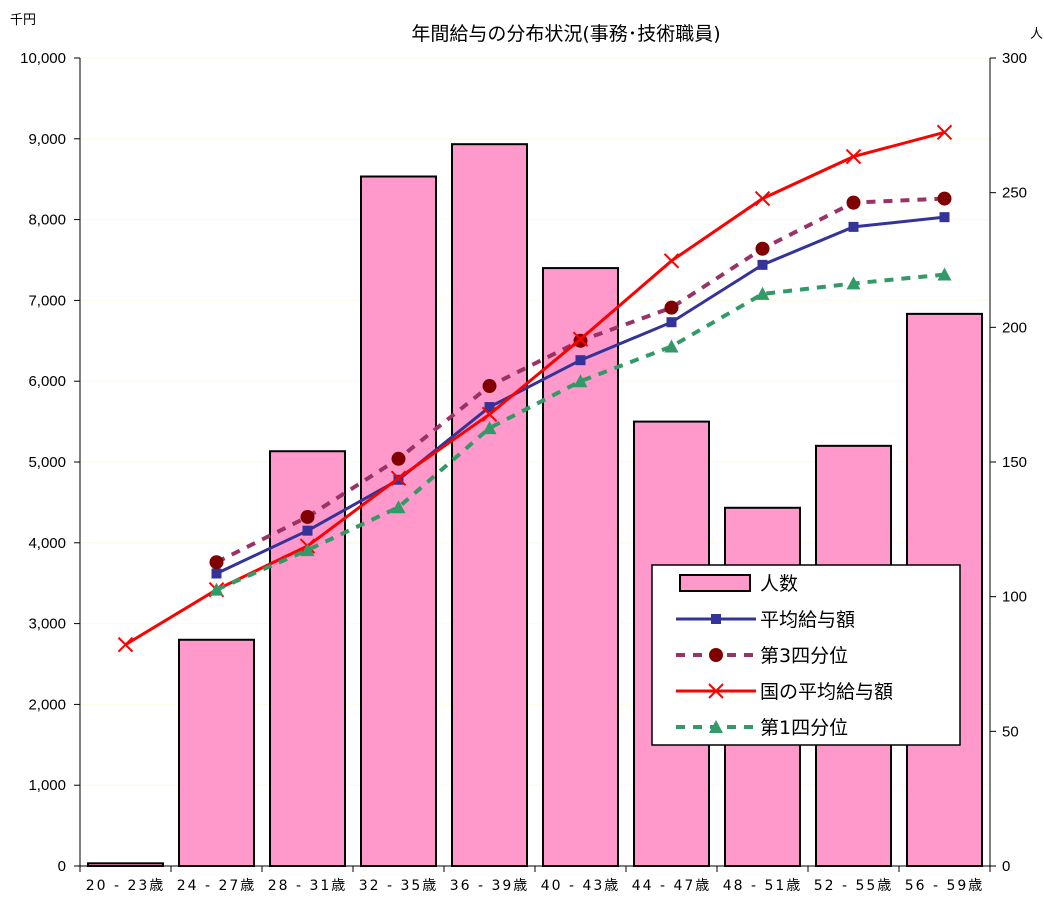 The image size is (1044, 900). Describe the element at coordinates (47, 624) in the screenshot. I see `left-tick-label: 3,000` at that location.